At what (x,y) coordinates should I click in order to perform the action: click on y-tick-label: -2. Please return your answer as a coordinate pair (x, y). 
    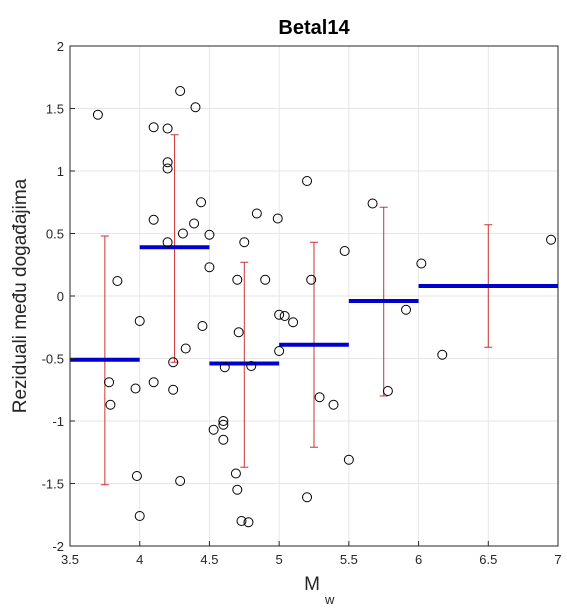
    Looking at the image, I should click on (58, 546).